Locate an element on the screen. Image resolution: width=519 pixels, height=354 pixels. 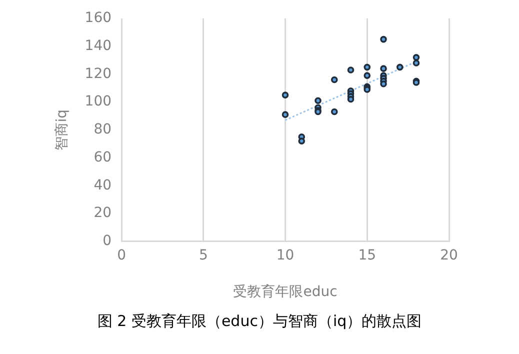
y-tick-label: 160 is located at coordinates (98, 18).